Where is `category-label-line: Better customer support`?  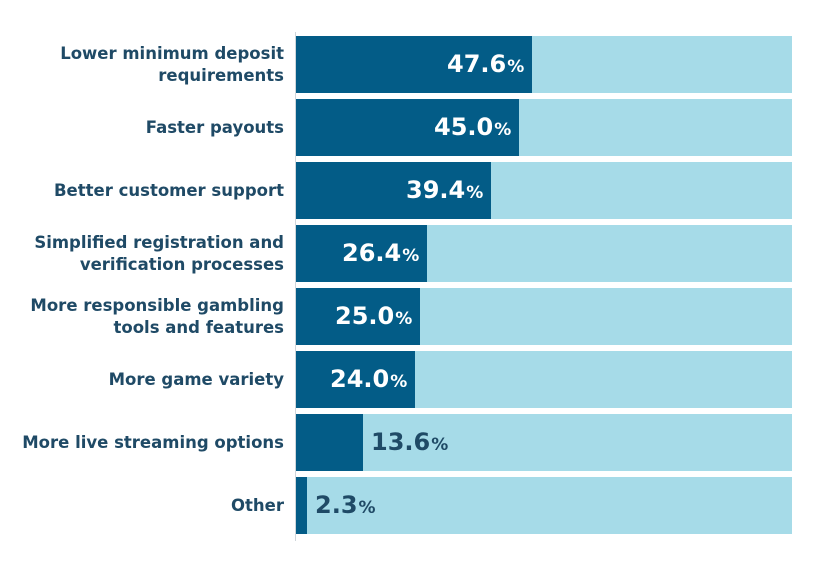 category-label-line: Better customer support is located at coordinates (168, 190).